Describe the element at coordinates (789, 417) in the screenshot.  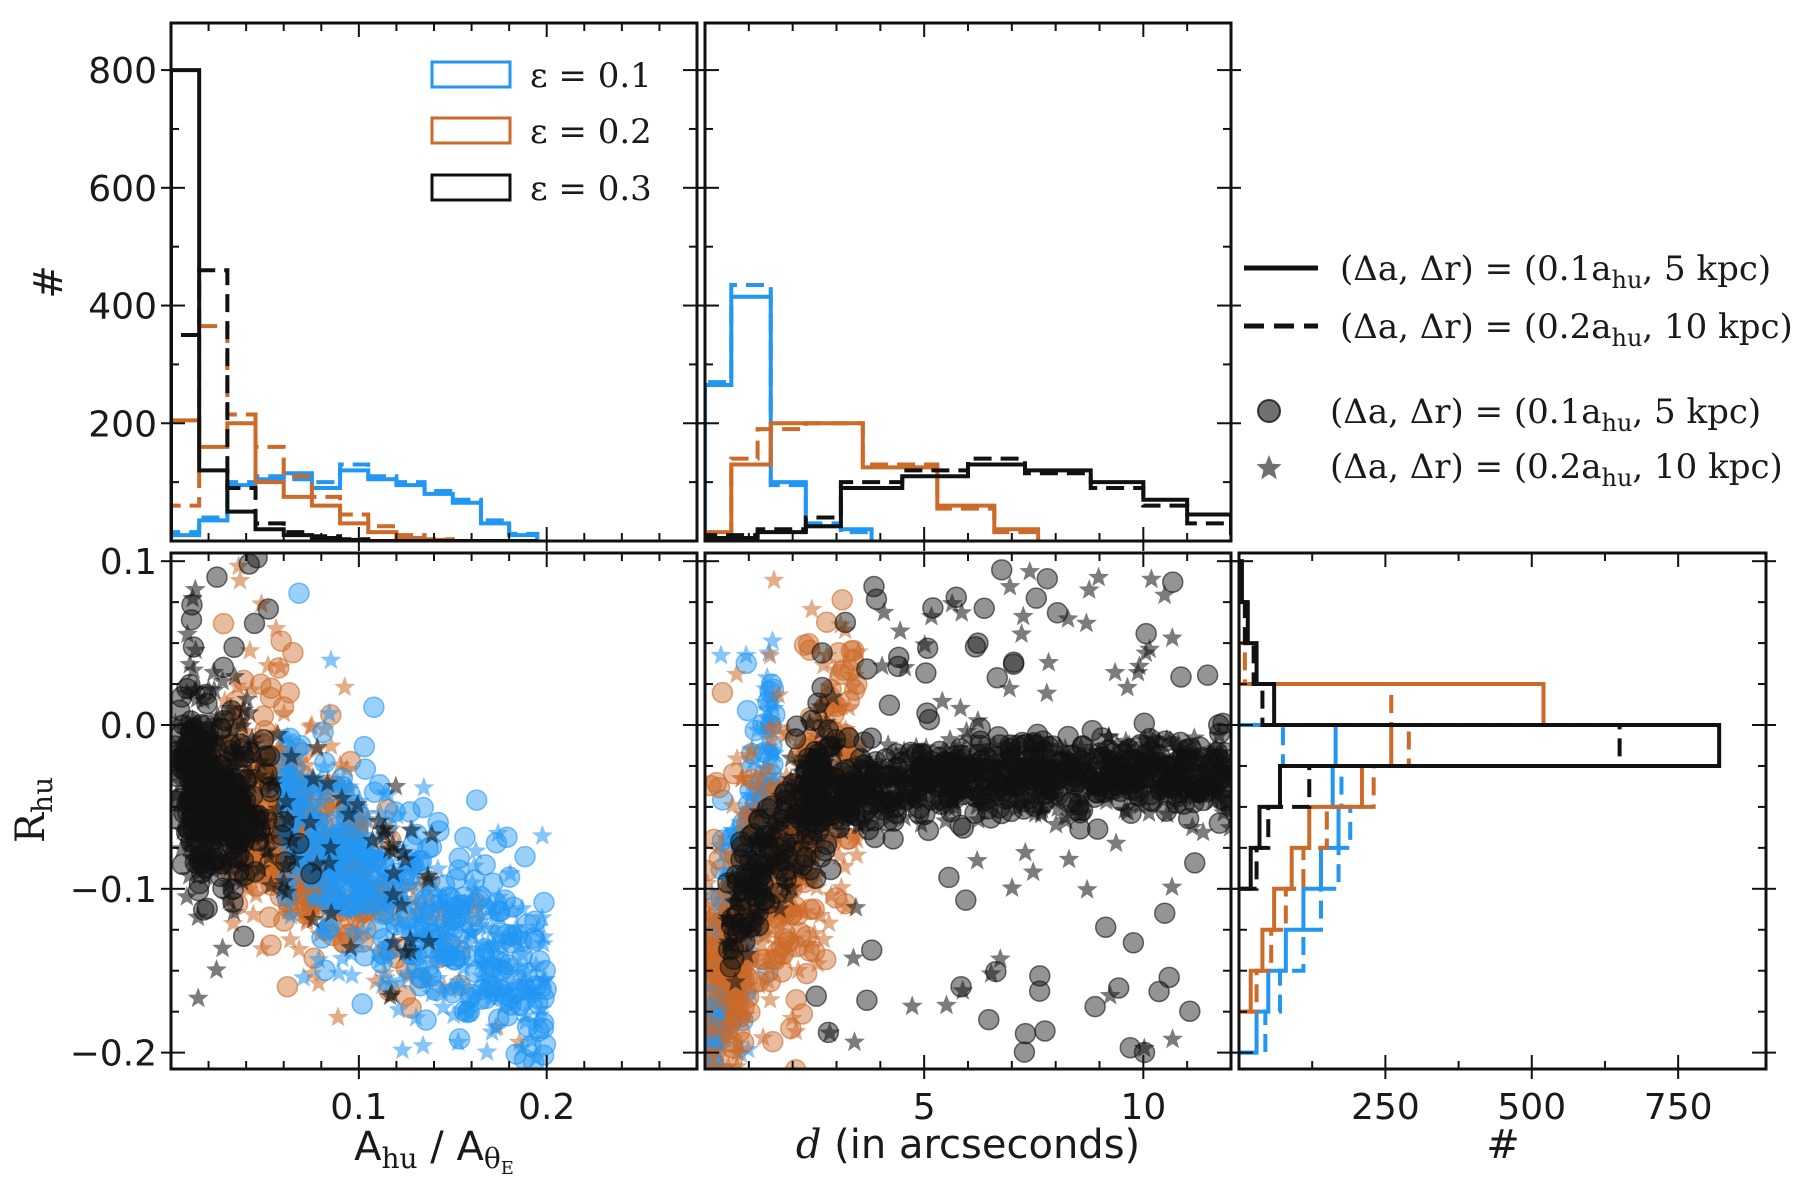
I see `top-middle-hist-blue-solid` at that location.